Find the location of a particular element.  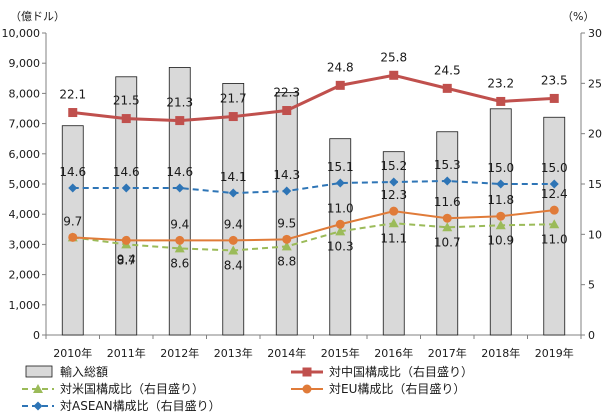

data-label: 8.7 is located at coordinates (126, 260).